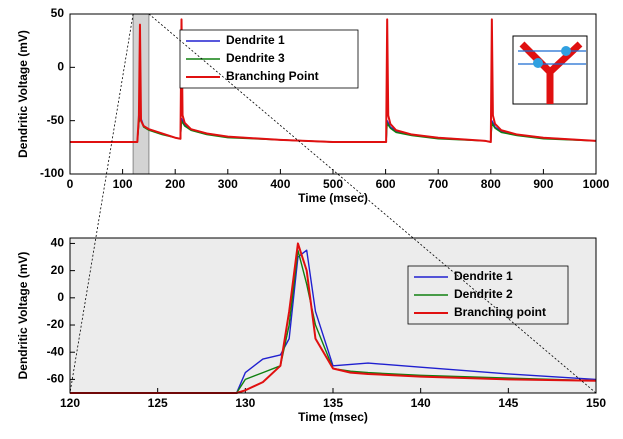  Describe the element at coordinates (228, 184) in the screenshot. I see `x-tick-label: 300` at that location.